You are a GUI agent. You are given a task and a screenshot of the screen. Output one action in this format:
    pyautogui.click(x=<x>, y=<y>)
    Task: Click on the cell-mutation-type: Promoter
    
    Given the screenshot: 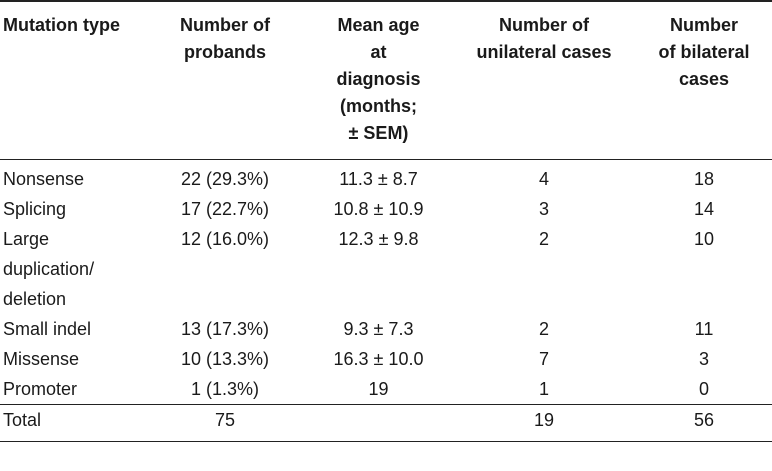 What is the action you would take?
    pyautogui.click(x=40, y=389)
    